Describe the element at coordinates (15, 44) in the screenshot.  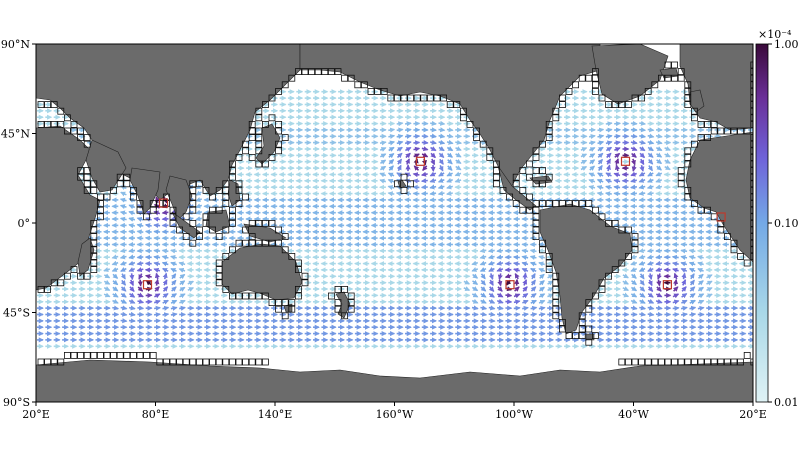
I see `lat-tick-label: 90°N` at that location.